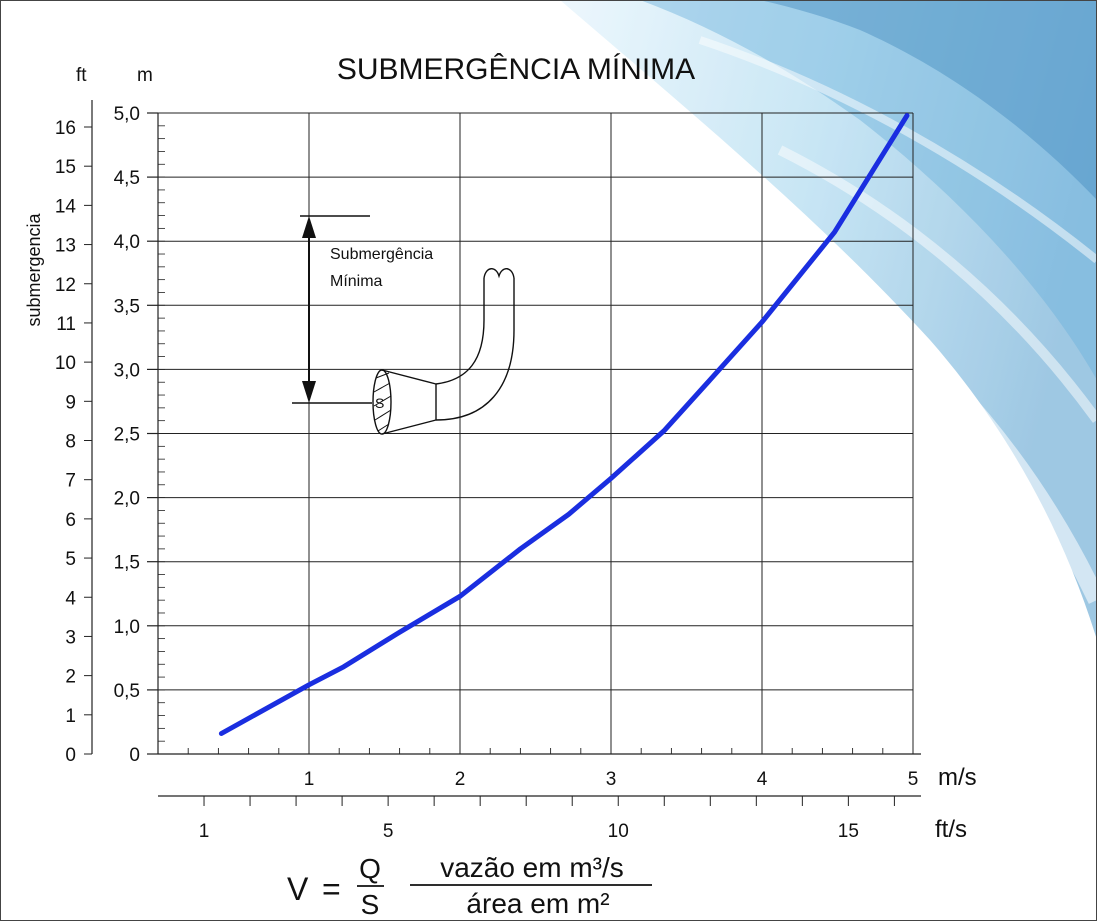 This screenshot has width=1097, height=921. What do you see at coordinates (516, 69) in the screenshot?
I see `chart-title: SUBMERGÊNCIA MÍNIMA` at bounding box center [516, 69].